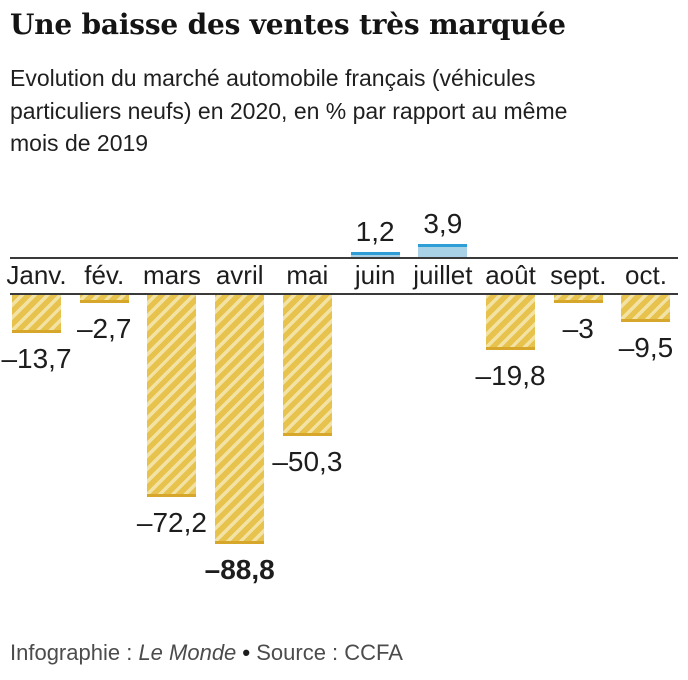 This screenshot has width=688, height=680. I want to click on value-label: –13,7, so click(36, 358).